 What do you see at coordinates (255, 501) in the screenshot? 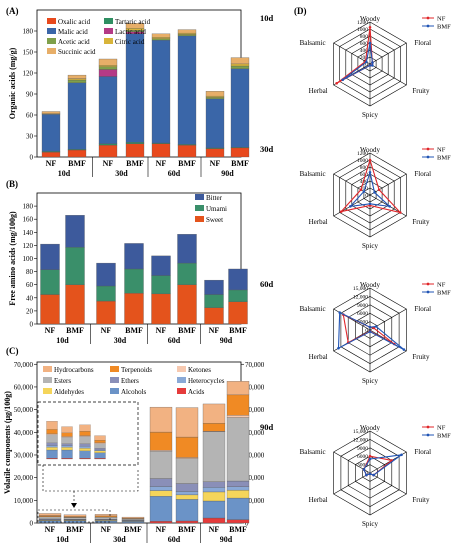
I see `y-tick-label-right: 10,000` at bounding box center [255, 501].